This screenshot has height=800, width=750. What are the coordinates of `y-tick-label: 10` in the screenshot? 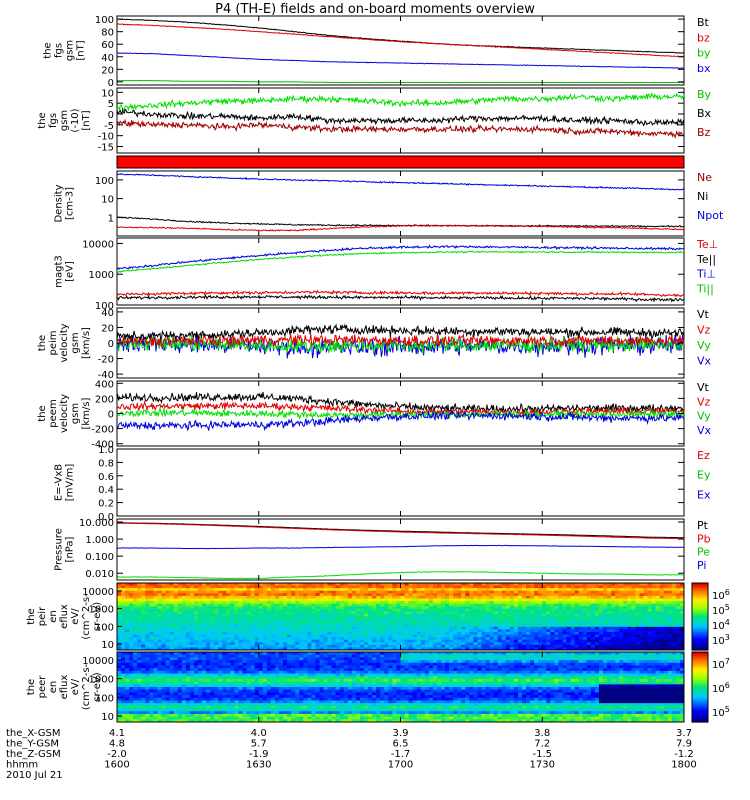 It's located at (107, 200).